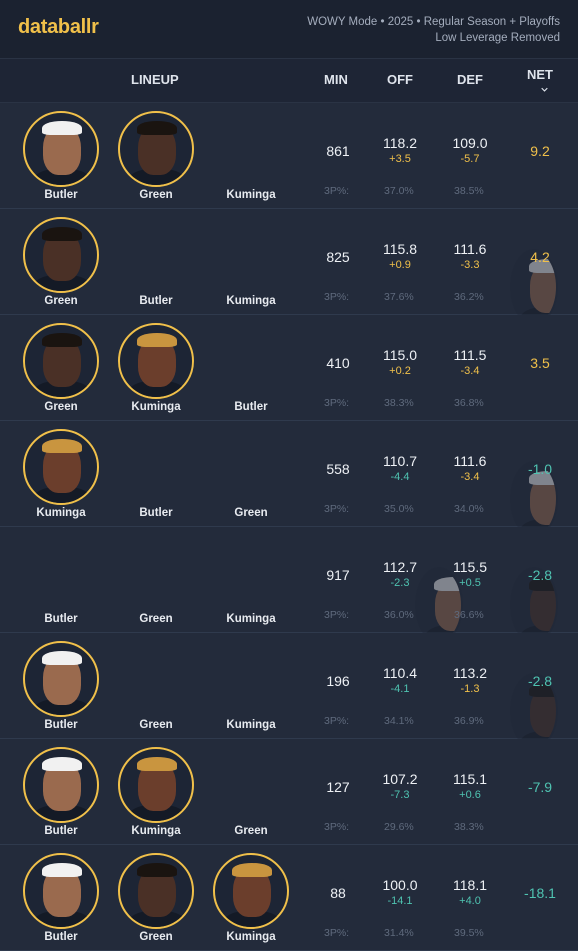 This screenshot has height=951, width=578. What do you see at coordinates (338, 151) in the screenshot?
I see `minutes-value: 861` at bounding box center [338, 151].